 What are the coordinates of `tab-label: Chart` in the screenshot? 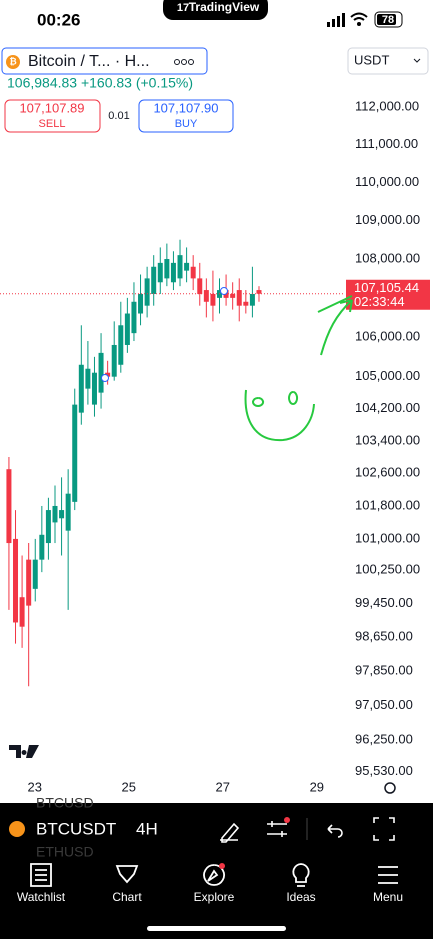 It's located at (127, 897).